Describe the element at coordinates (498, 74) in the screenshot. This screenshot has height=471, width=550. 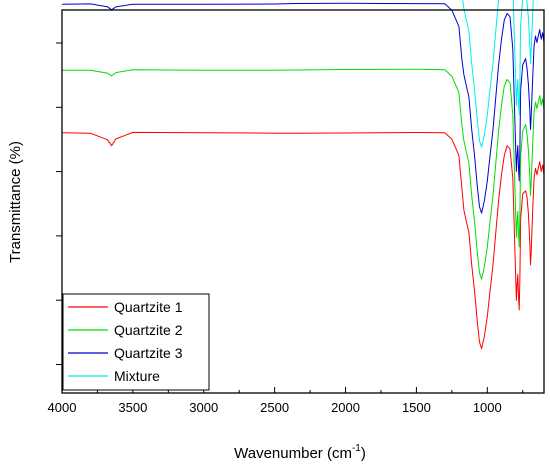
I see `series-line-mixture` at that location.